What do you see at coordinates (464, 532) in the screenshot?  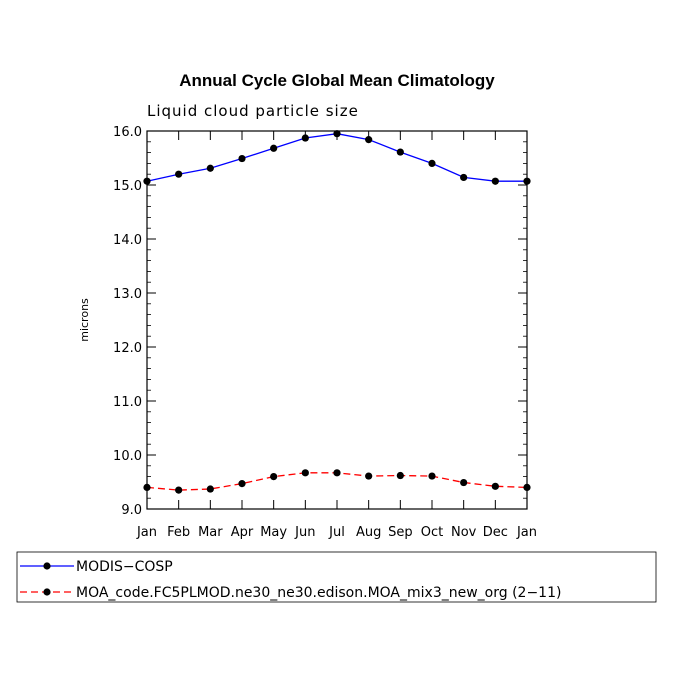 I see `x-tick-label: Nov` at bounding box center [464, 532].